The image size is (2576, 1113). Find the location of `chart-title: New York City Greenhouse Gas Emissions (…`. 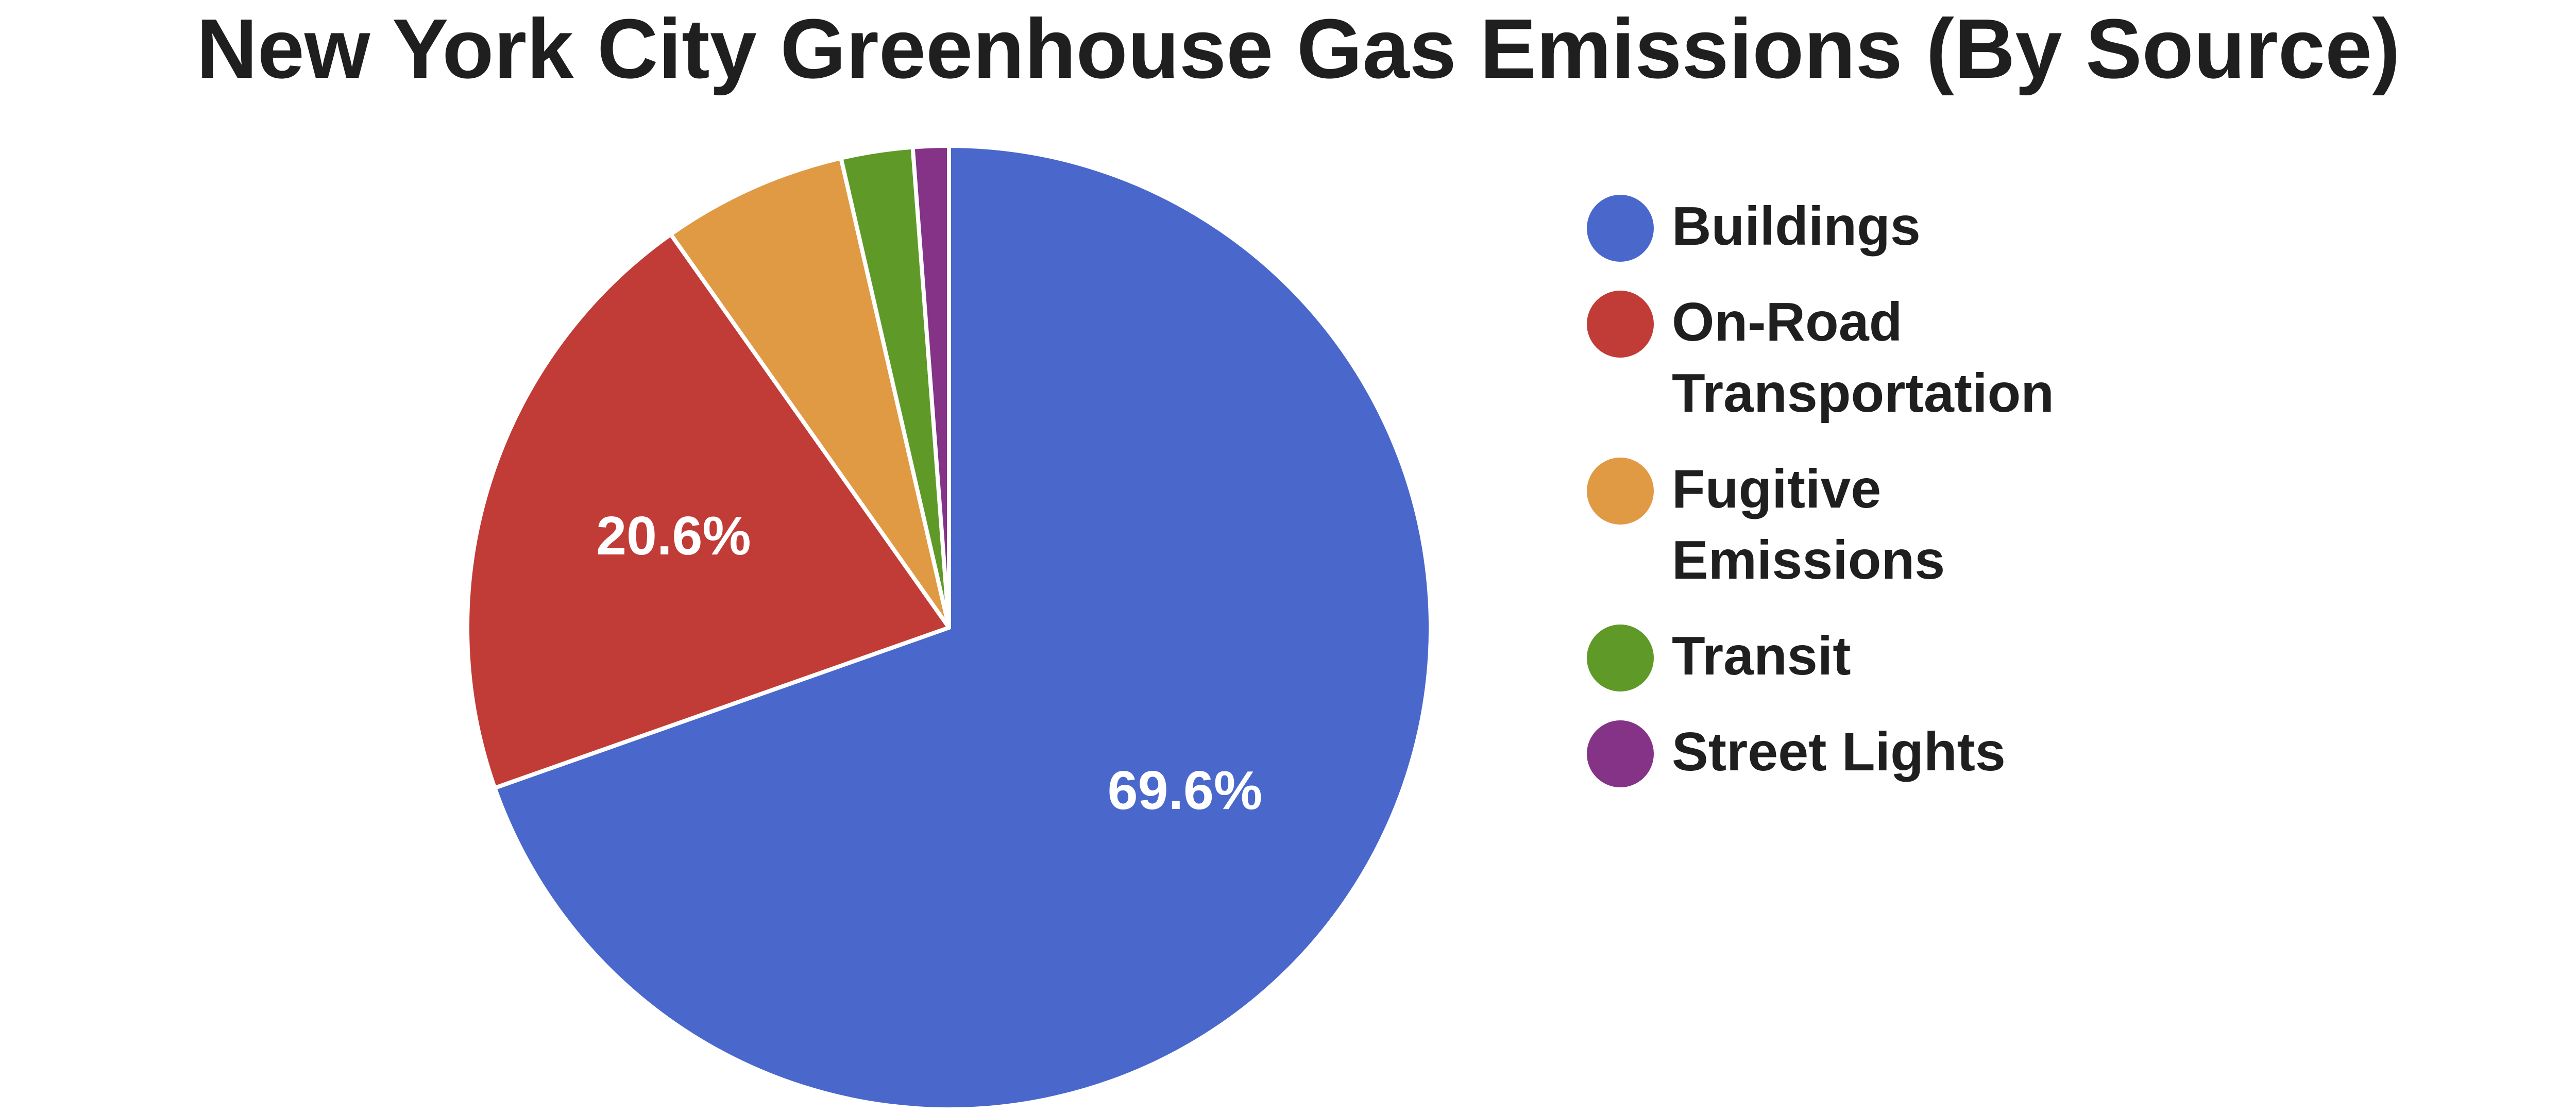

chart-title: New York City Greenhouse Gas Emissions (… is located at coordinates (1298, 49).